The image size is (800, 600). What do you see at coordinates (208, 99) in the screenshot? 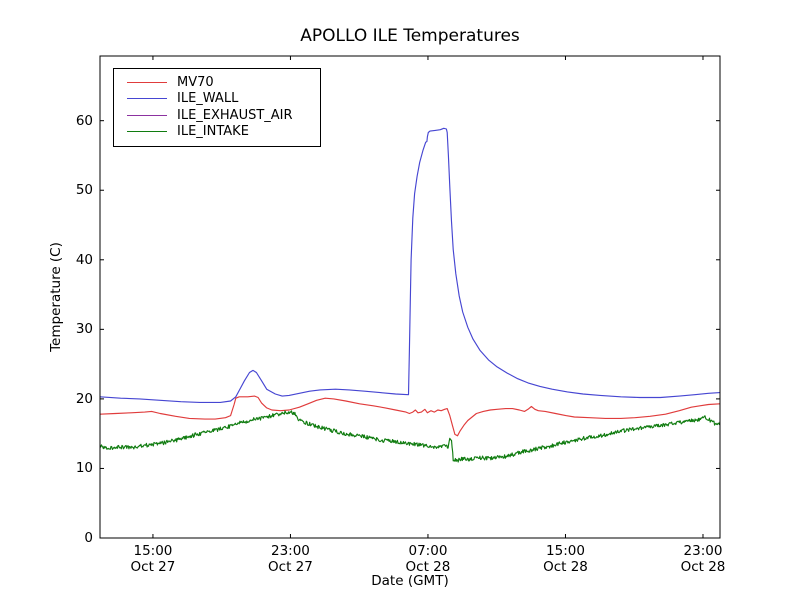
I see `legend-label: ILE_WALL` at bounding box center [208, 99].